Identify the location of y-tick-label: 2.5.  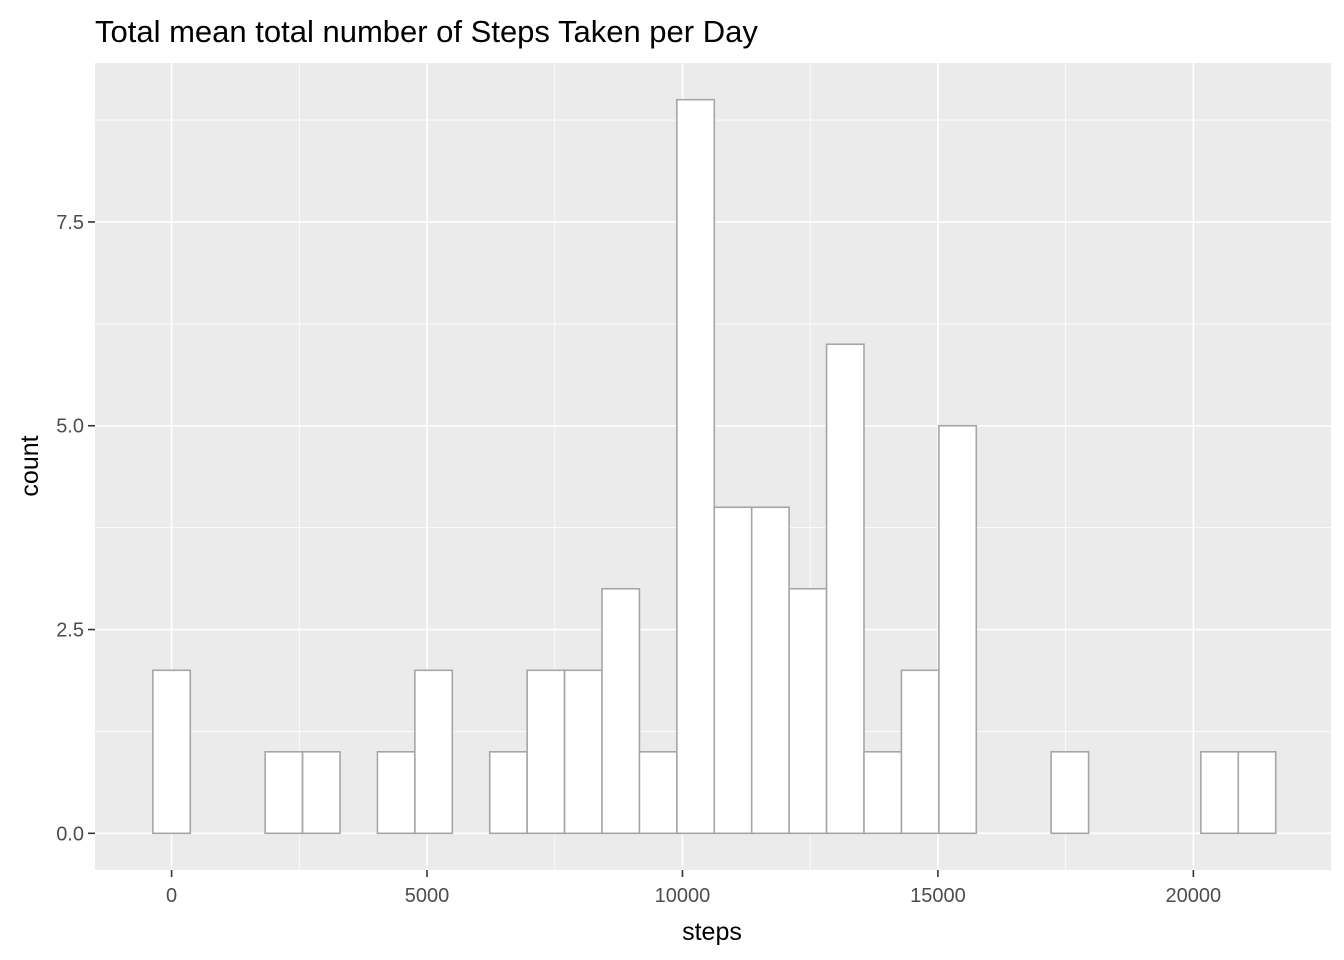
(70, 631).